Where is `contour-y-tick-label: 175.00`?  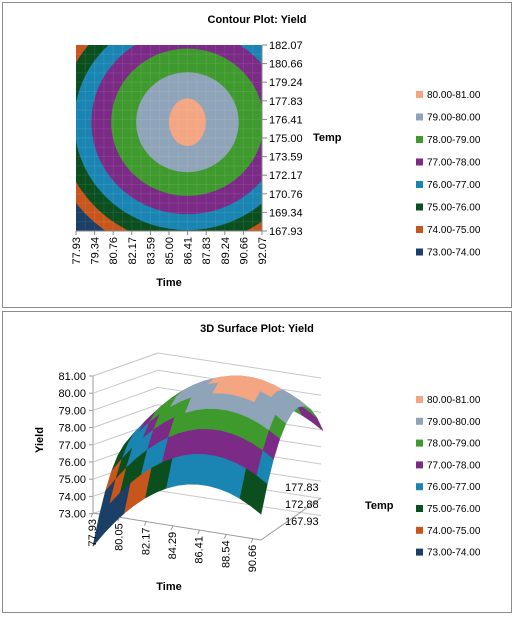
contour-y-tick-label: 175.00 is located at coordinates (286, 139).